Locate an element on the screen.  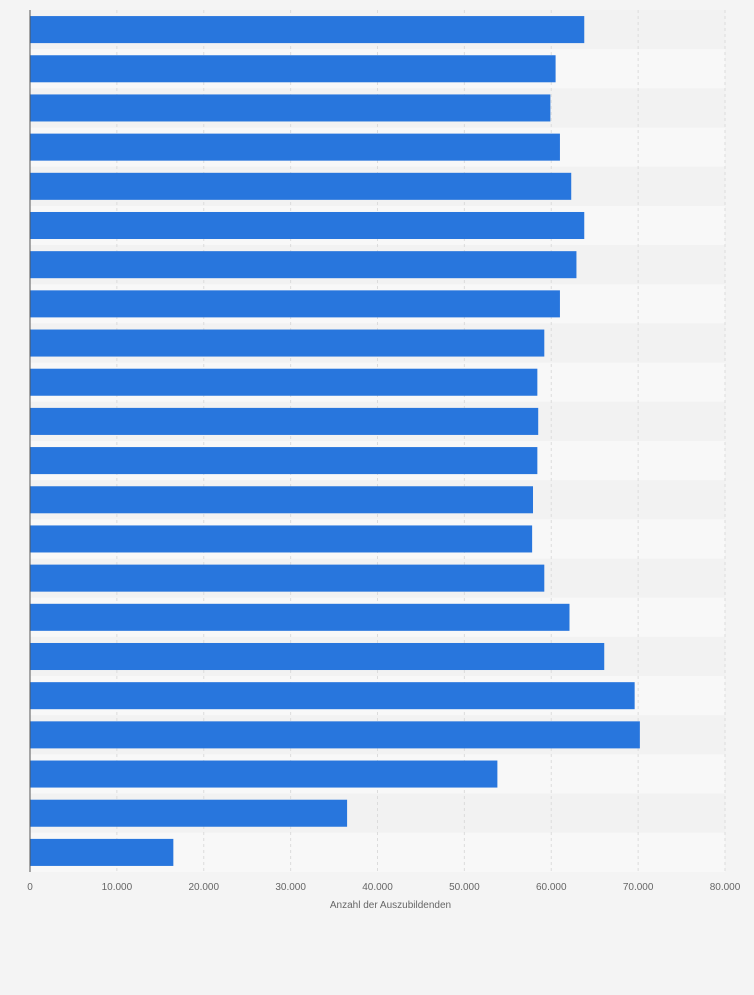
x-tick-label: 30.000 is located at coordinates (290, 887).